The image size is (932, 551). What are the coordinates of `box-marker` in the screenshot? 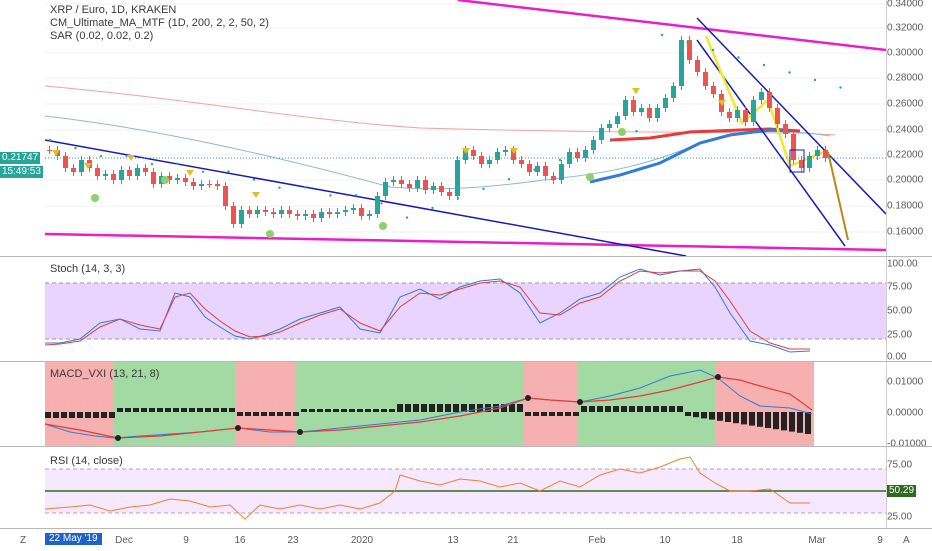 It's located at (797, 161).